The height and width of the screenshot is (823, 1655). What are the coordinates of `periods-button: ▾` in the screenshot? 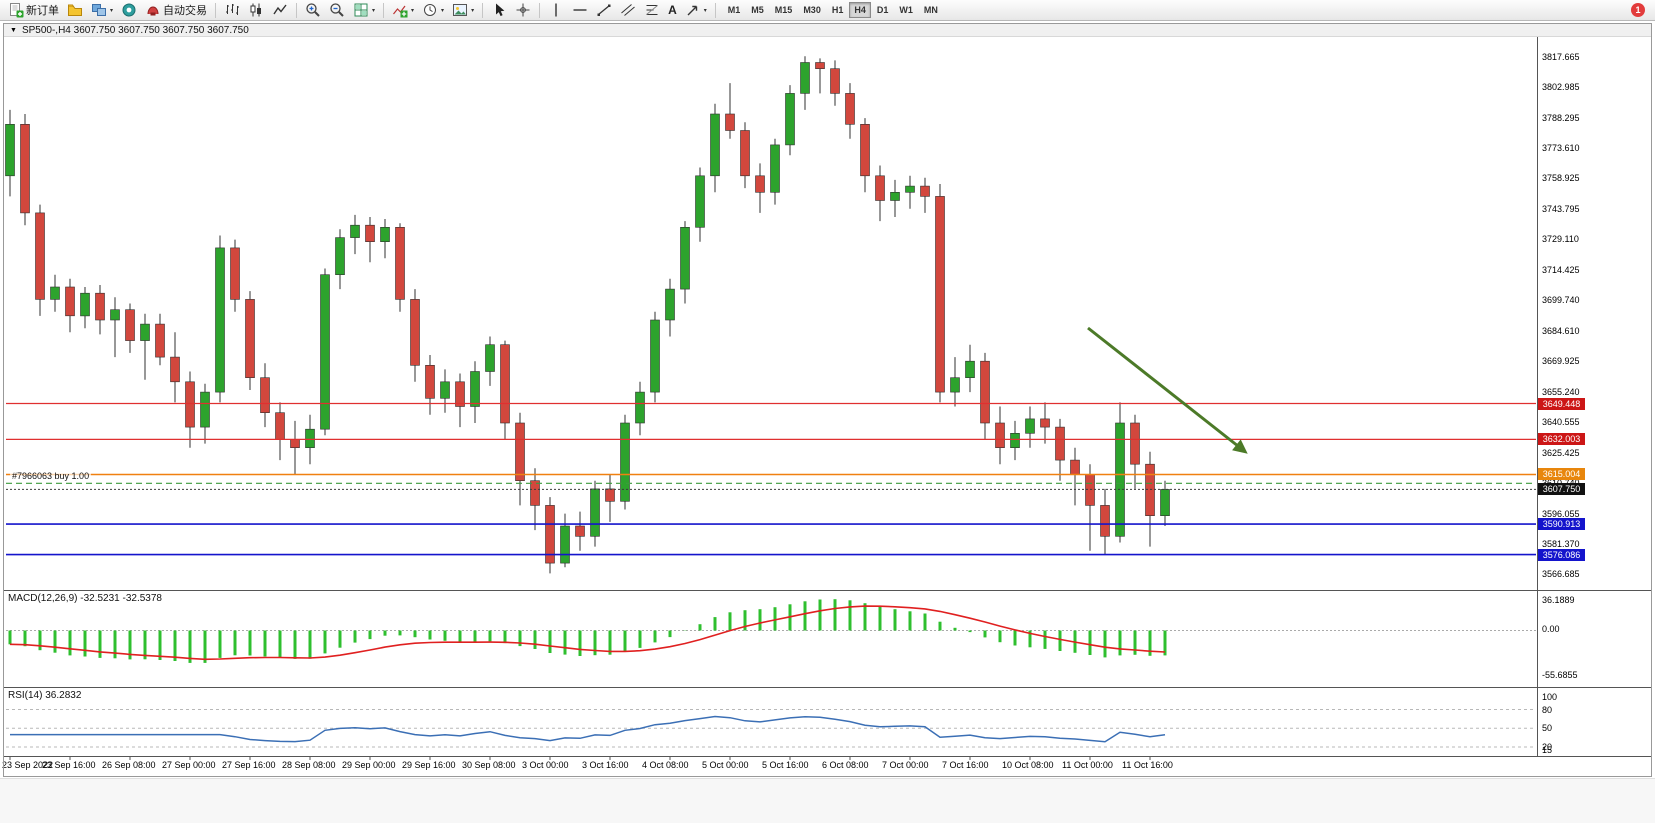 It's located at (433, 10).